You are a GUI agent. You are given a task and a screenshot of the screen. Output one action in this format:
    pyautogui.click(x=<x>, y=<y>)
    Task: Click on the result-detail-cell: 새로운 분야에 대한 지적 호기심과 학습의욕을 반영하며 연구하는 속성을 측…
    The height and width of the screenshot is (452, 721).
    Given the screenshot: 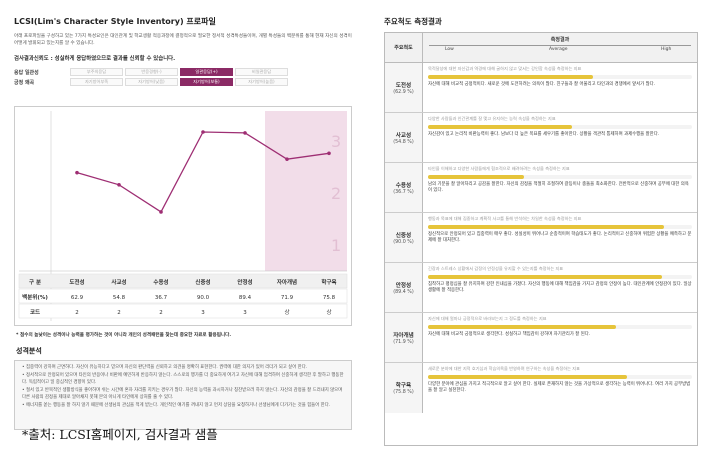 What is the action you would take?
    pyautogui.click(x=560, y=388)
    